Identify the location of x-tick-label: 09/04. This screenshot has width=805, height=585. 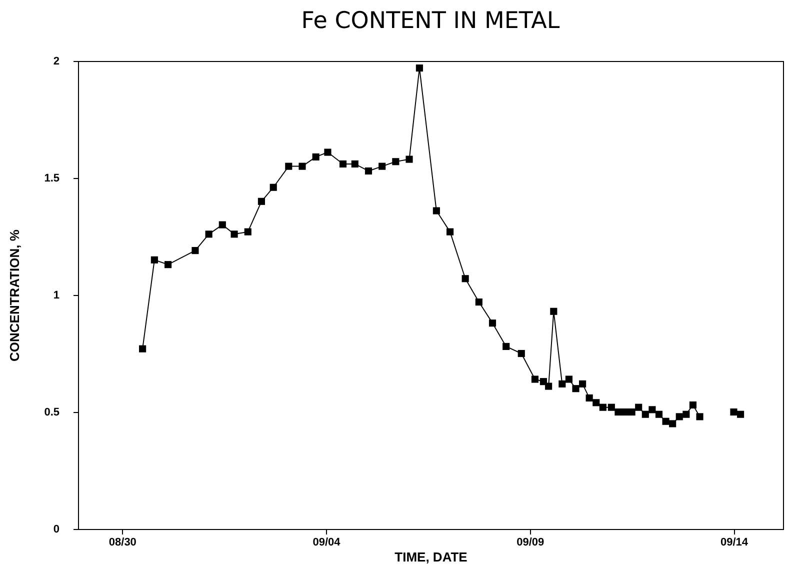
(327, 542).